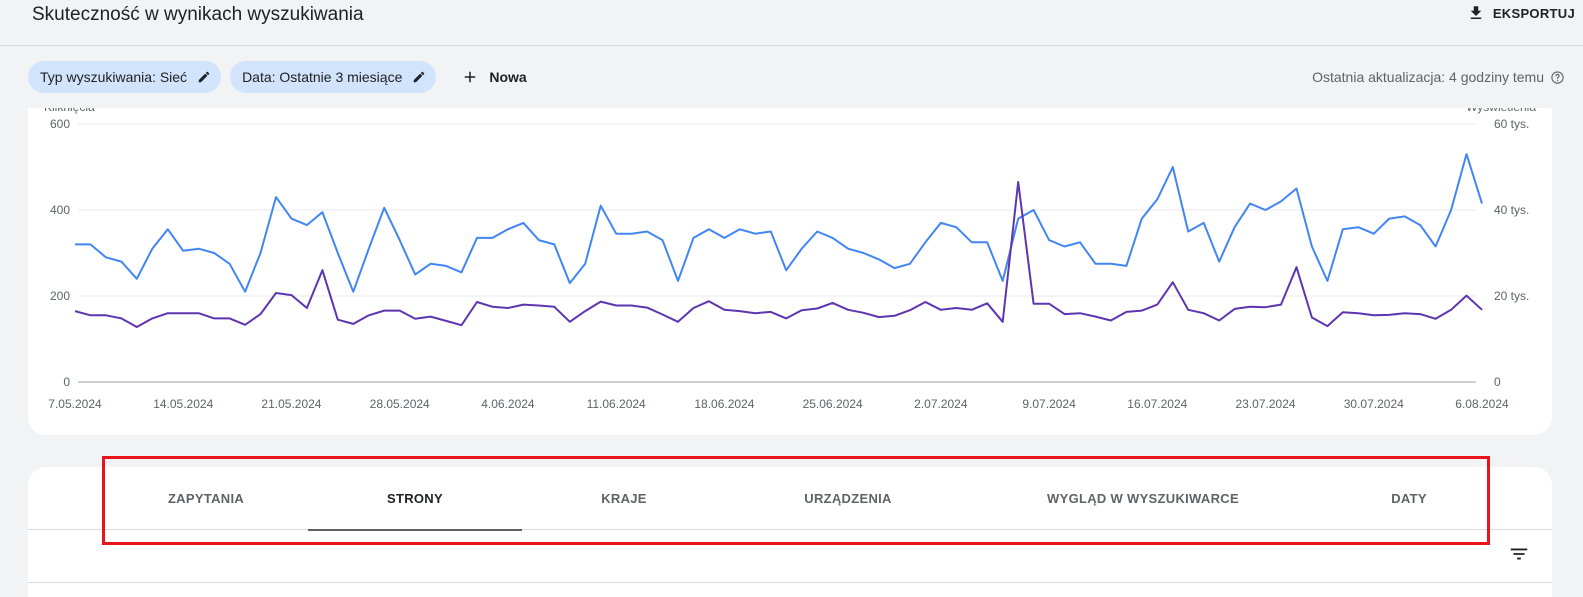  I want to click on x-tick-label: 23.07.2024, so click(1266, 404).